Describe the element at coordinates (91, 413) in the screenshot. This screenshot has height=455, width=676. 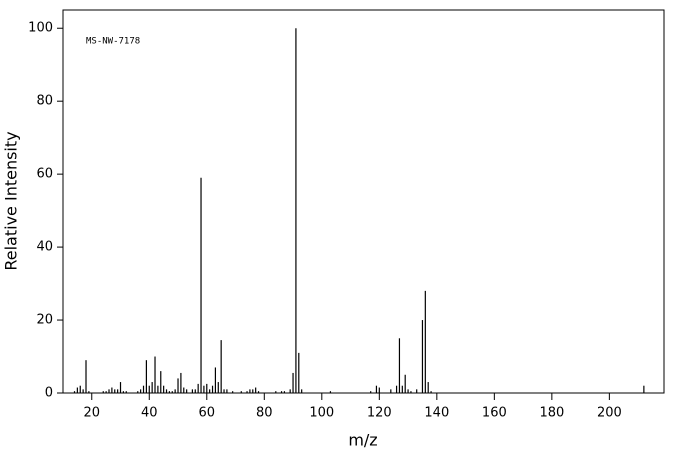
I see `x-tick-label: 20` at that location.